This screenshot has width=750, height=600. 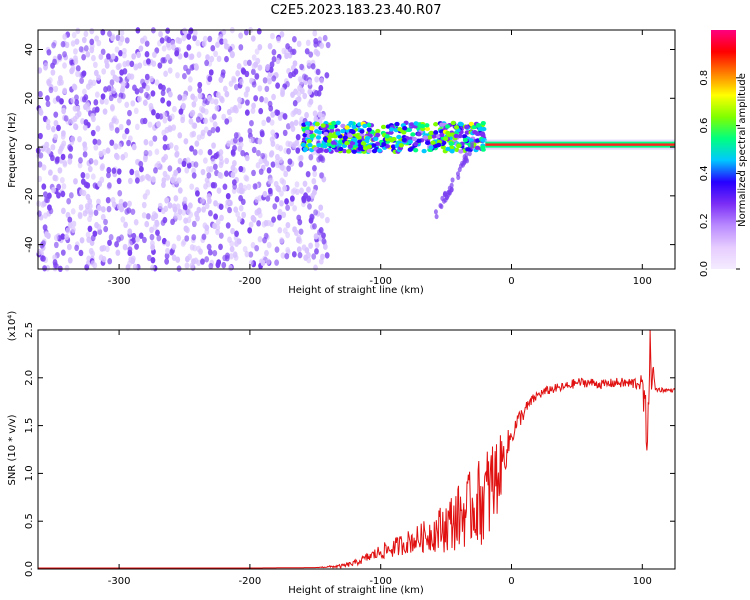 What do you see at coordinates (12, 326) in the screenshot?
I see `snr-y-multiplier: (x10⁴)` at bounding box center [12, 326].